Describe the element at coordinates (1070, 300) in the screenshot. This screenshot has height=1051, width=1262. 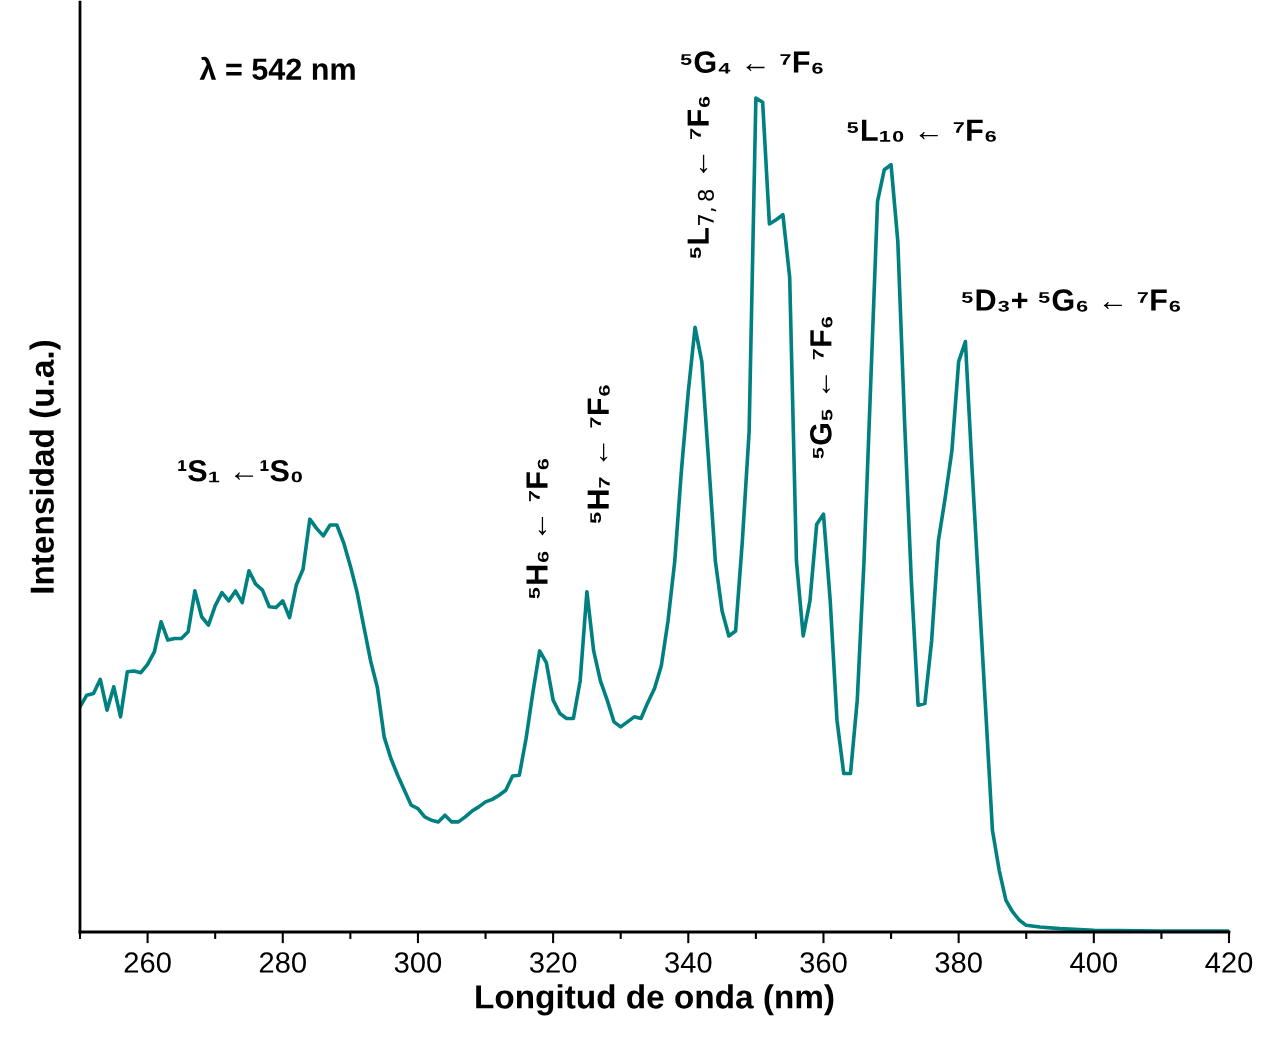
I see `annotation: ⁵D₃+ ⁵G₆ ← ⁷F₆` at that location.